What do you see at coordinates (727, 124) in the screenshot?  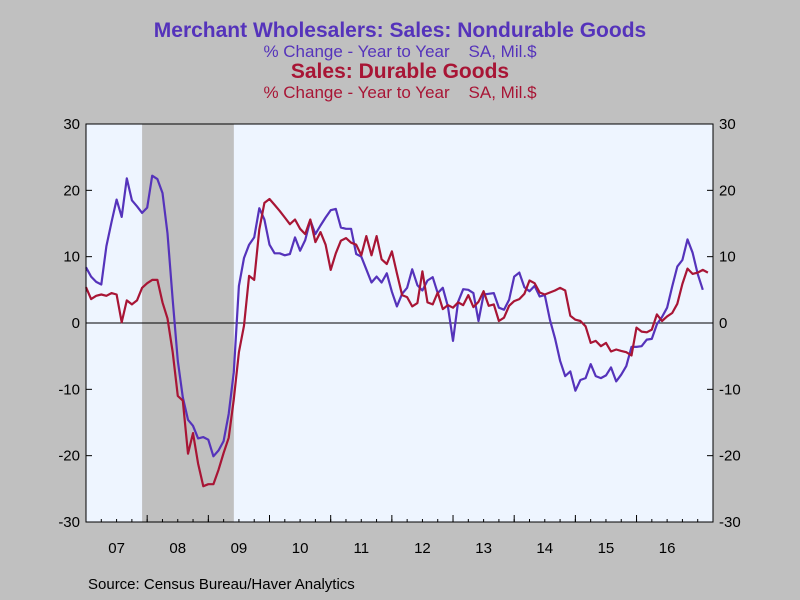 I see `y-tick-label-right: 30` at bounding box center [727, 124].